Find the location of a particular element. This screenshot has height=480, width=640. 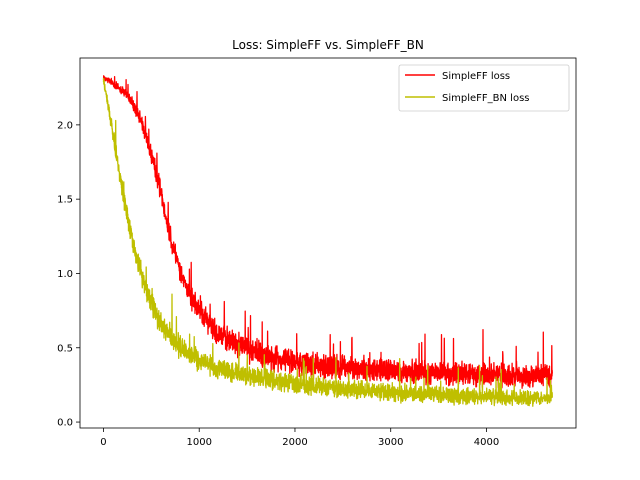

x-tick-label: 2000 is located at coordinates (294, 442).